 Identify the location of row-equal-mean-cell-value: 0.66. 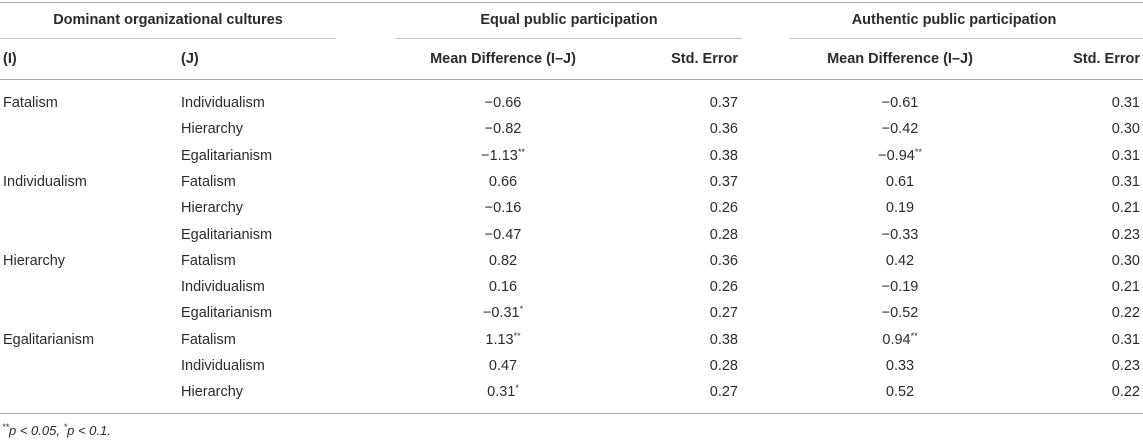
(503, 182).